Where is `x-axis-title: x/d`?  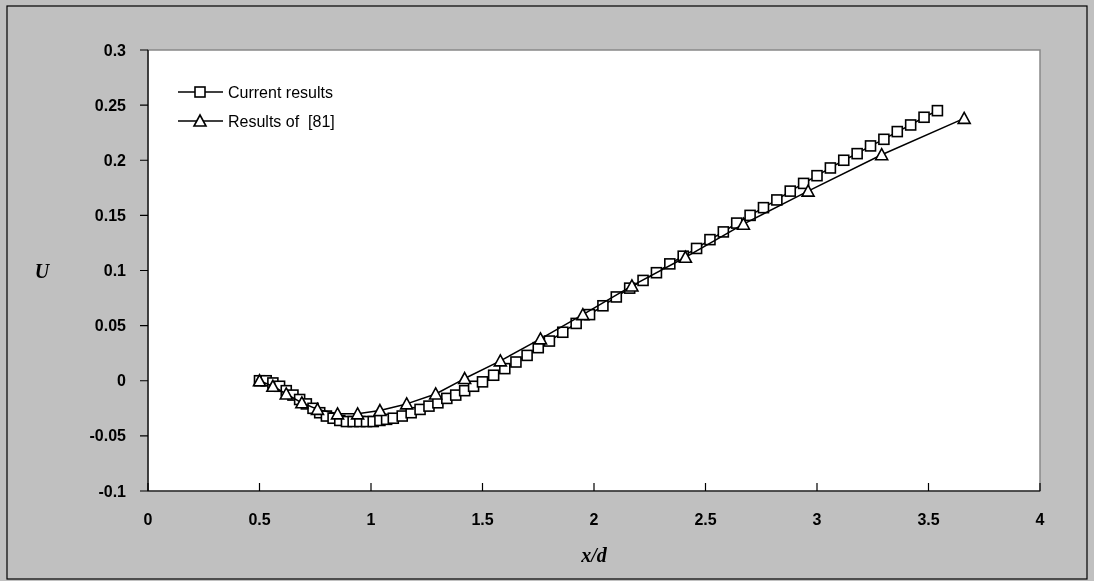
x-axis-title: x/d is located at coordinates (594, 555).